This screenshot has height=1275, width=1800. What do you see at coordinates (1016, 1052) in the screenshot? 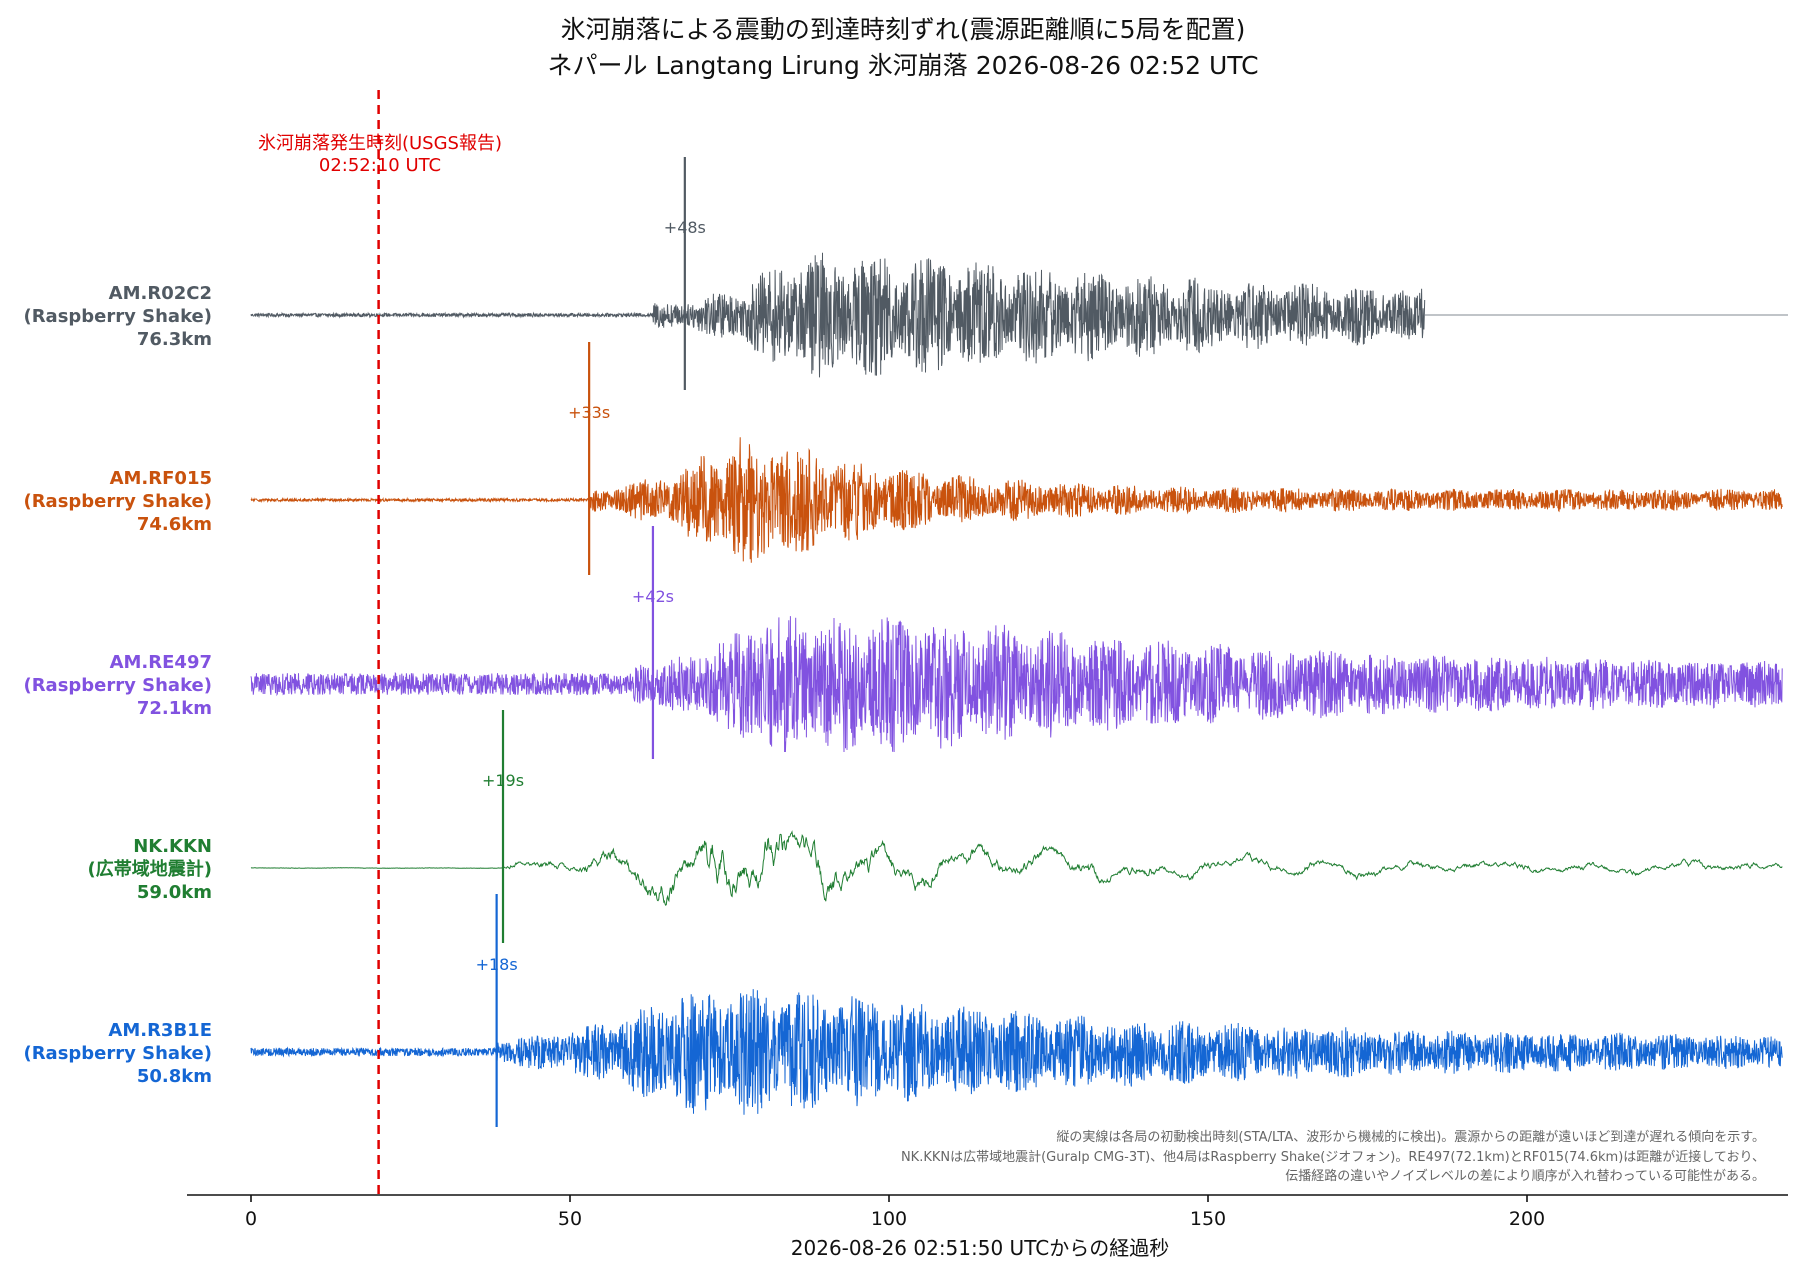
I see `waveform-am-r3b1e` at bounding box center [1016, 1052].